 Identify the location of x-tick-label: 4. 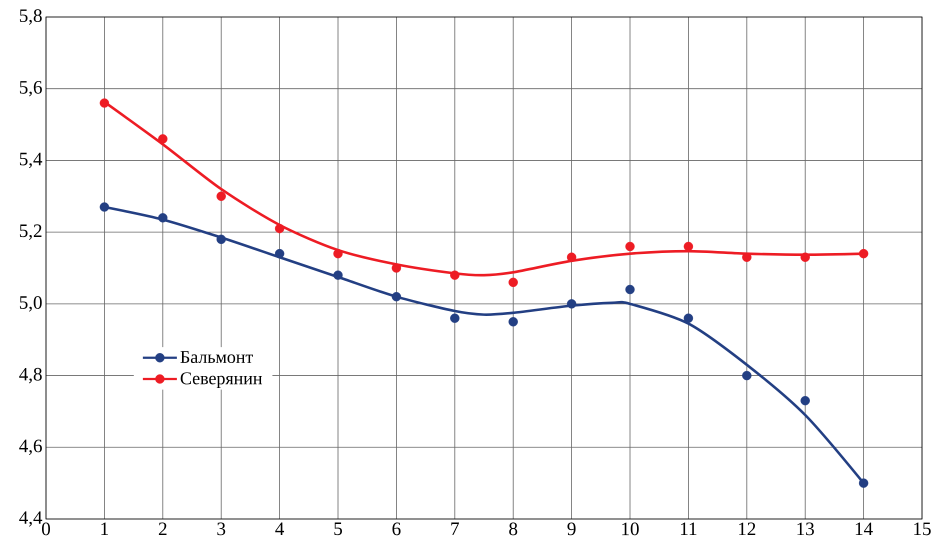
(279, 528).